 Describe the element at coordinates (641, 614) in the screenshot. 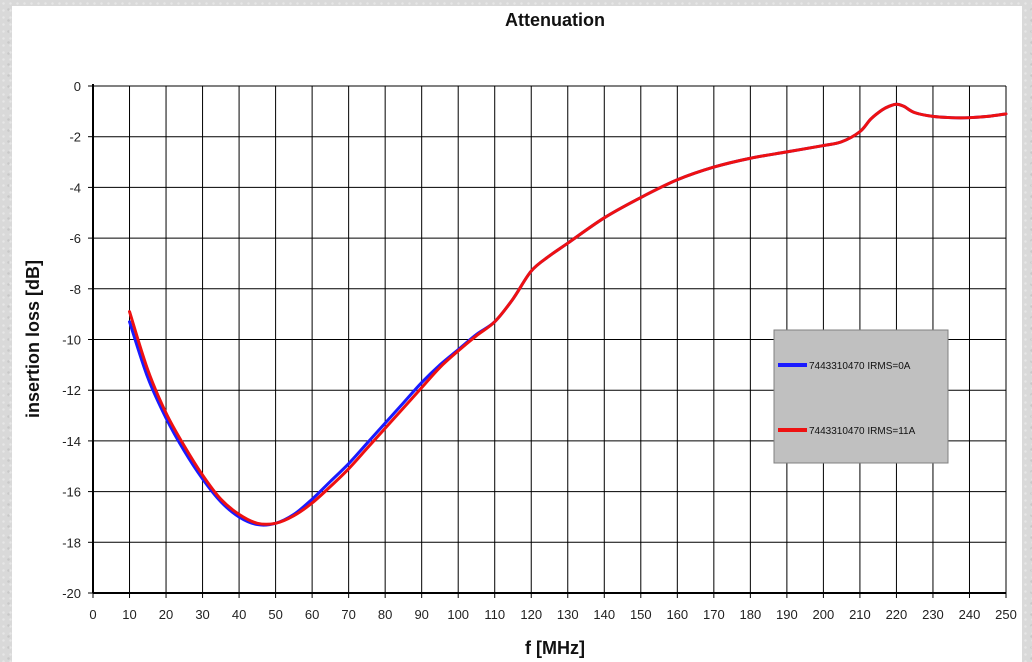

I see `x-tick-label: 150` at that location.